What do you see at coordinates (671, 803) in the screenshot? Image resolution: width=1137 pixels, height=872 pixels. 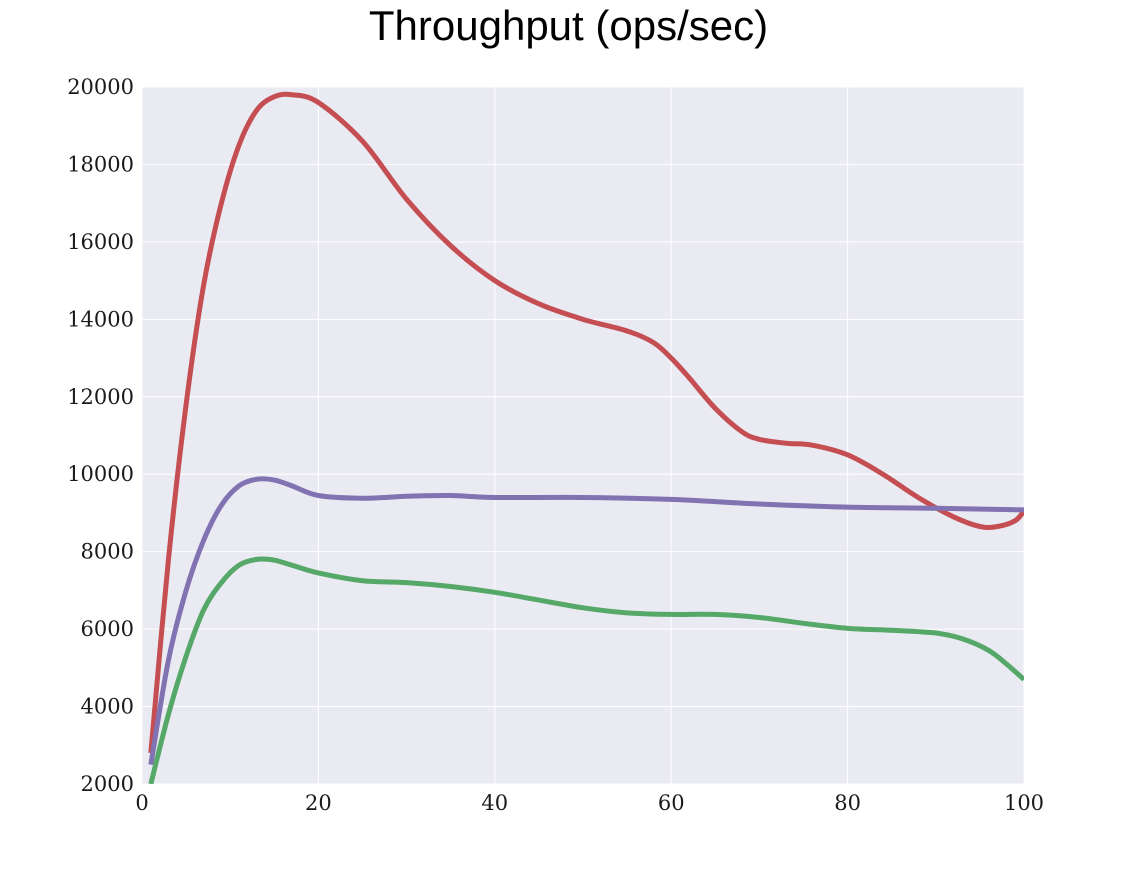 I see `x-tick-label-3: 60` at bounding box center [671, 803].